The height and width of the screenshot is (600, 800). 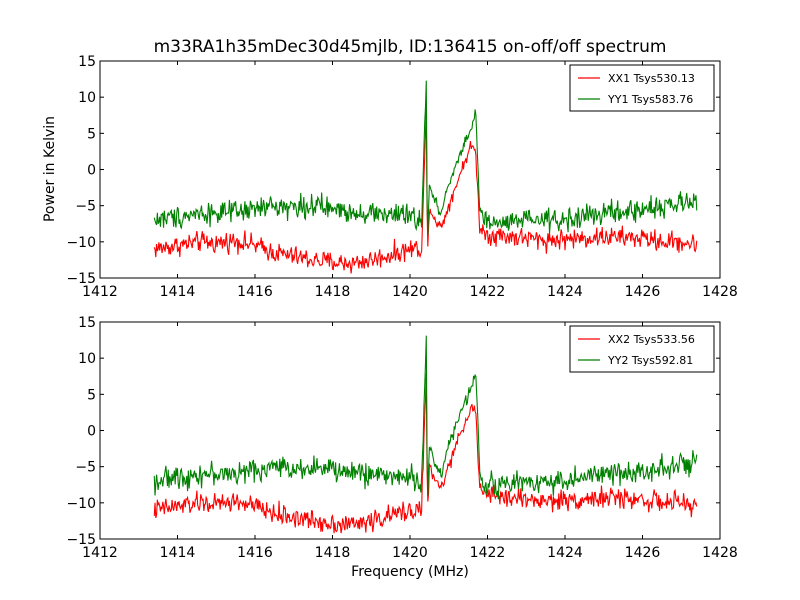 What do you see at coordinates (650, 360) in the screenshot?
I see `legend-label: YY2 Tsys592.81` at bounding box center [650, 360].